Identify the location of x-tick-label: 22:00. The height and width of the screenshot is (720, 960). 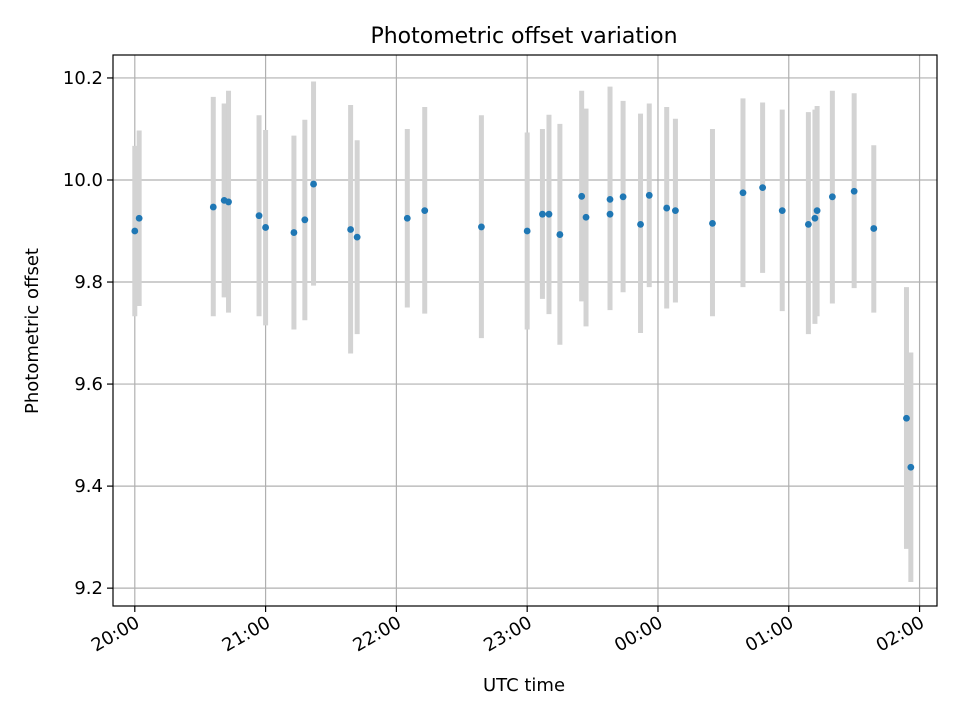
(376, 634).